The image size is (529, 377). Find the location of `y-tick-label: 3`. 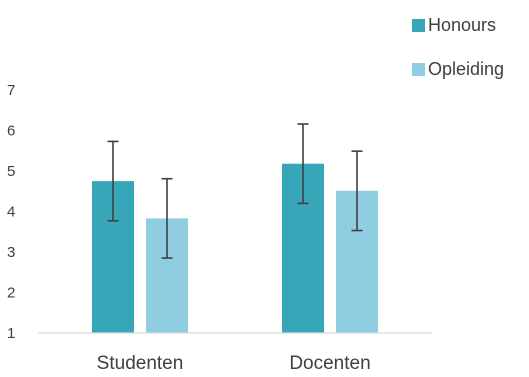

y-tick-label: 3 is located at coordinates (11, 252).